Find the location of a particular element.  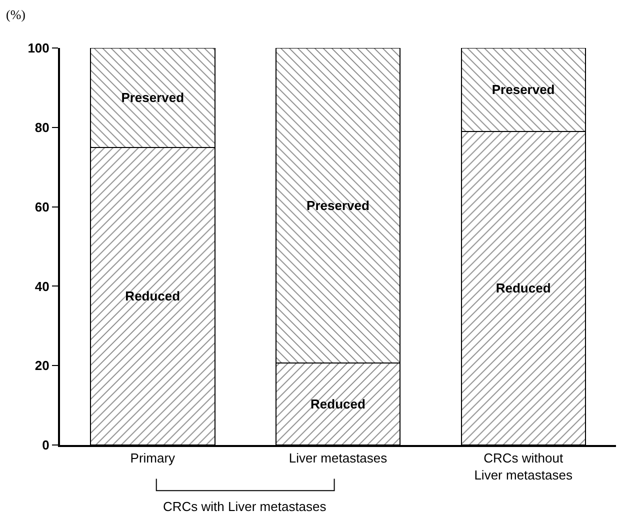

y-tick-label: 100 is located at coordinates (39, 48).